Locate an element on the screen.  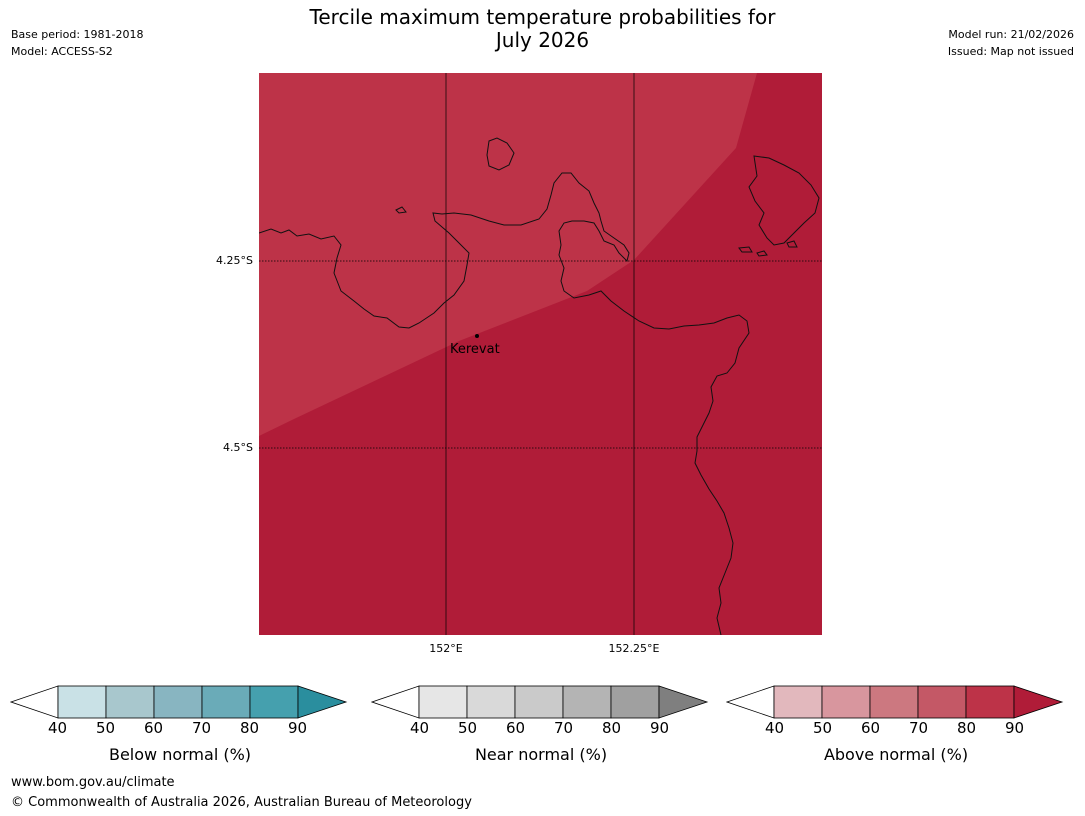
legend-below-title: Below normal (%) is located at coordinates (180, 754).